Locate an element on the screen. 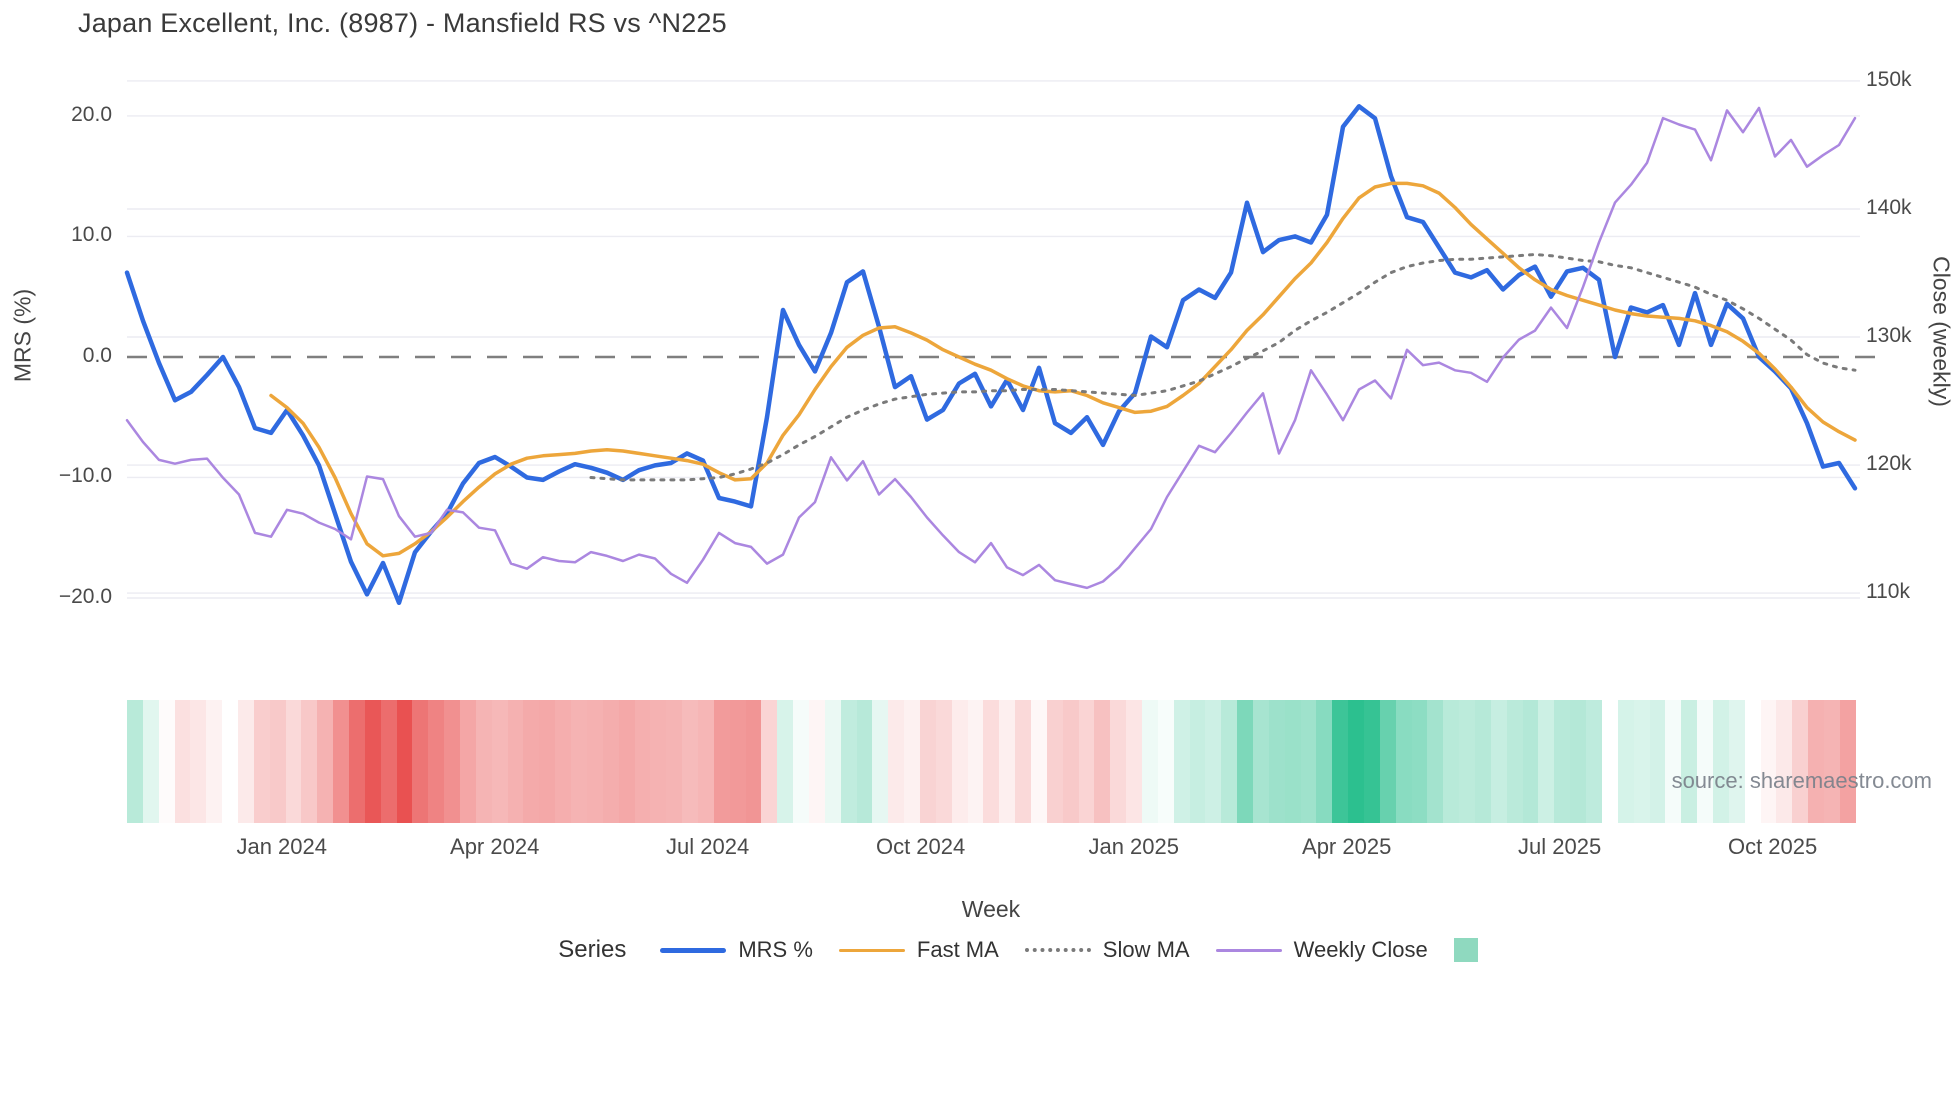 The image size is (1960, 1102). legend-item-label: Fast MA is located at coordinates (957, 949).